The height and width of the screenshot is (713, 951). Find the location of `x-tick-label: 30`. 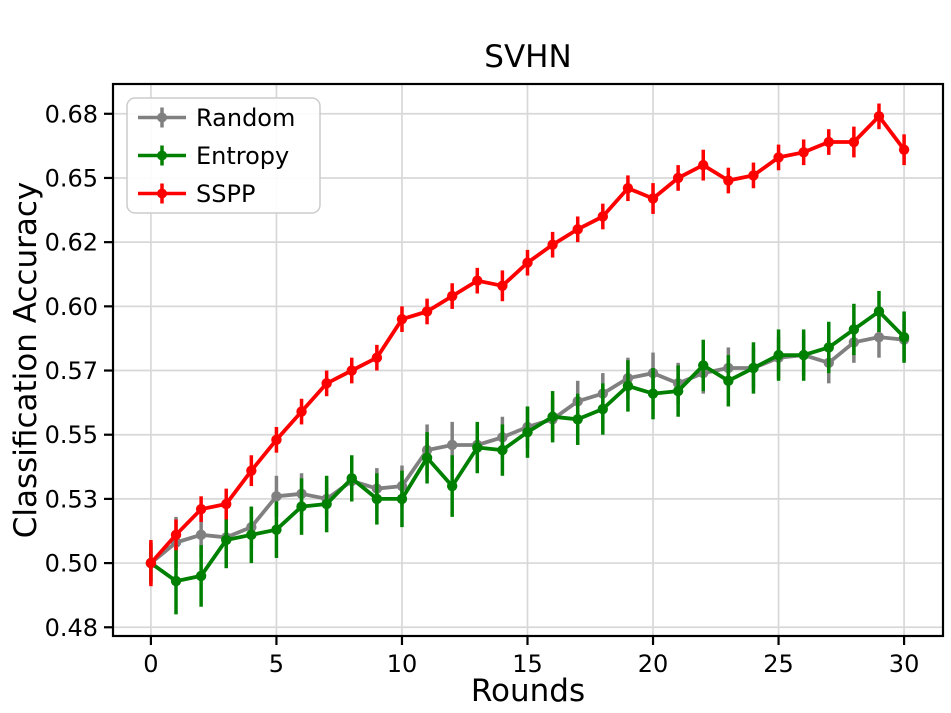

x-tick-label: 30 is located at coordinates (904, 664).